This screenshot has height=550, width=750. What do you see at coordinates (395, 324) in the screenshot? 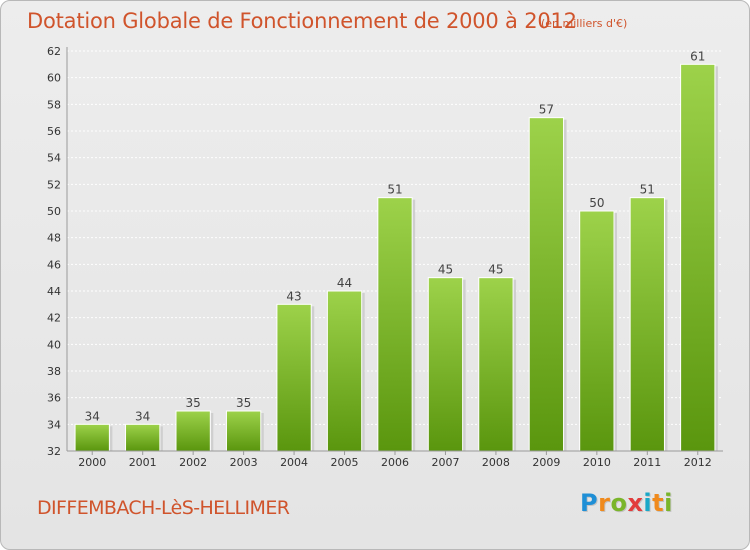
I see `bar-2006` at bounding box center [395, 324].